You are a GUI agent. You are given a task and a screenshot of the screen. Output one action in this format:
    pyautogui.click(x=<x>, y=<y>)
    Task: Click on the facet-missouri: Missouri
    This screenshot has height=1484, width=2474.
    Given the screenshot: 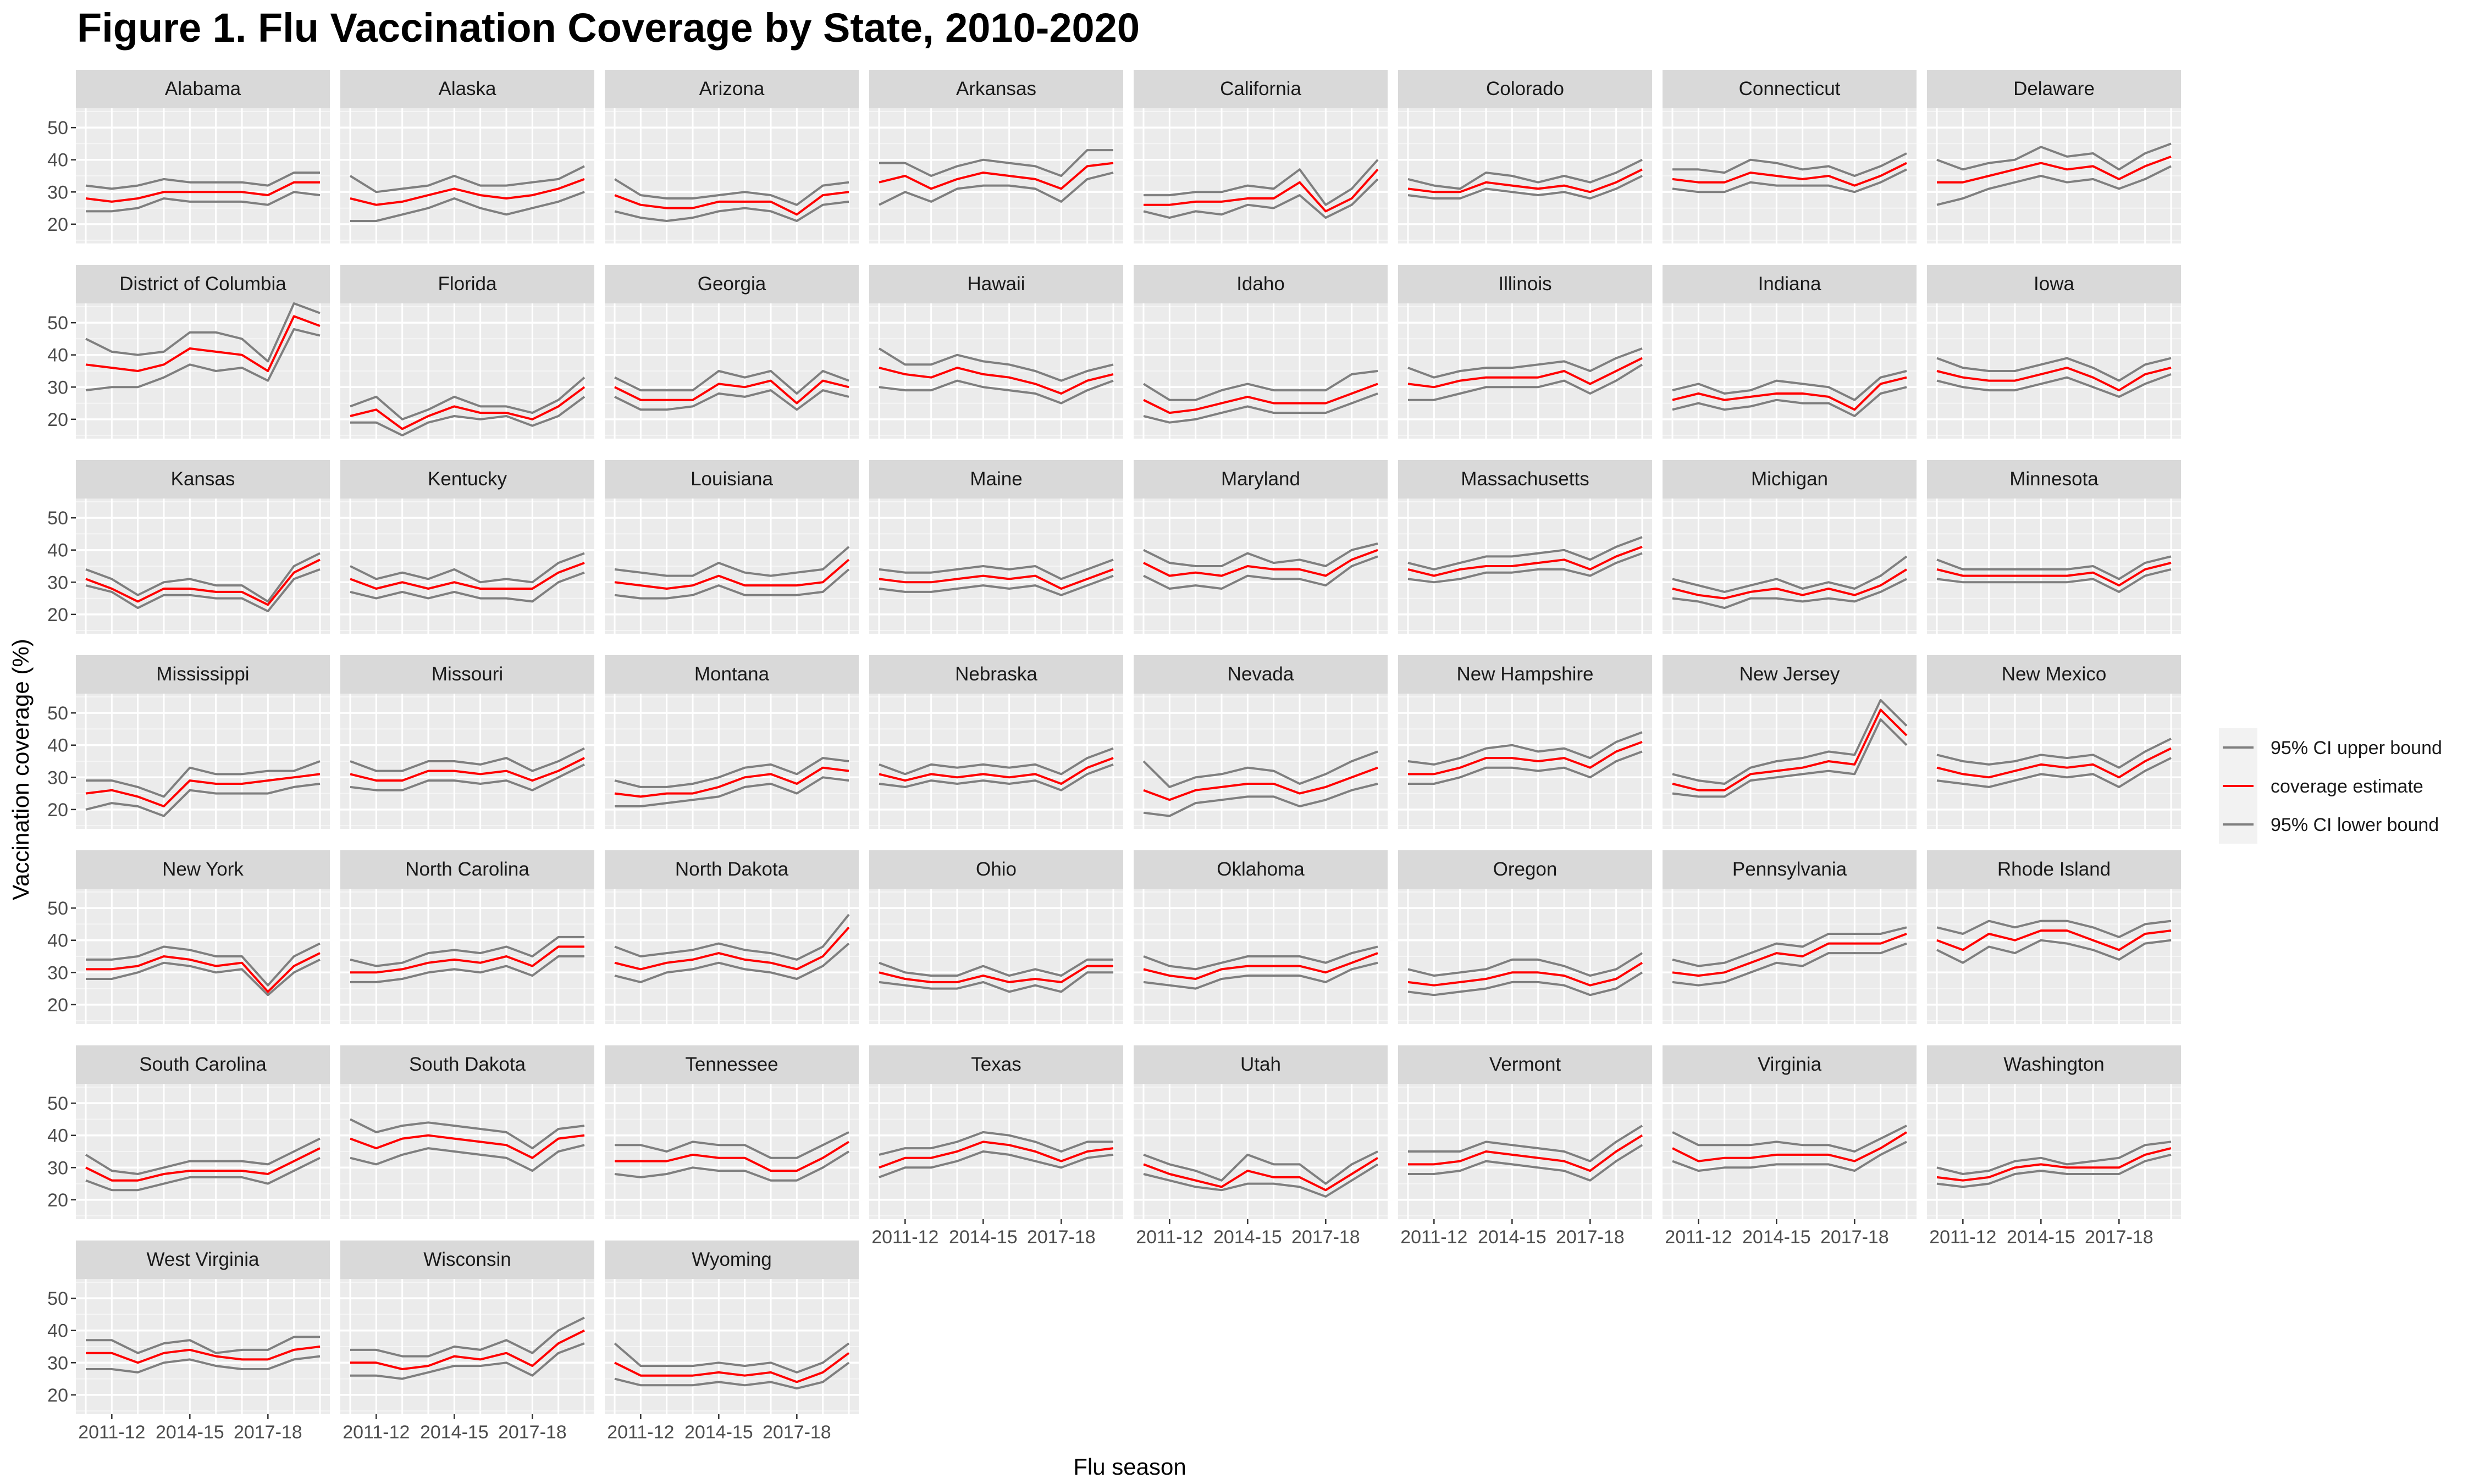 What is the action you would take?
    pyautogui.click(x=467, y=742)
    